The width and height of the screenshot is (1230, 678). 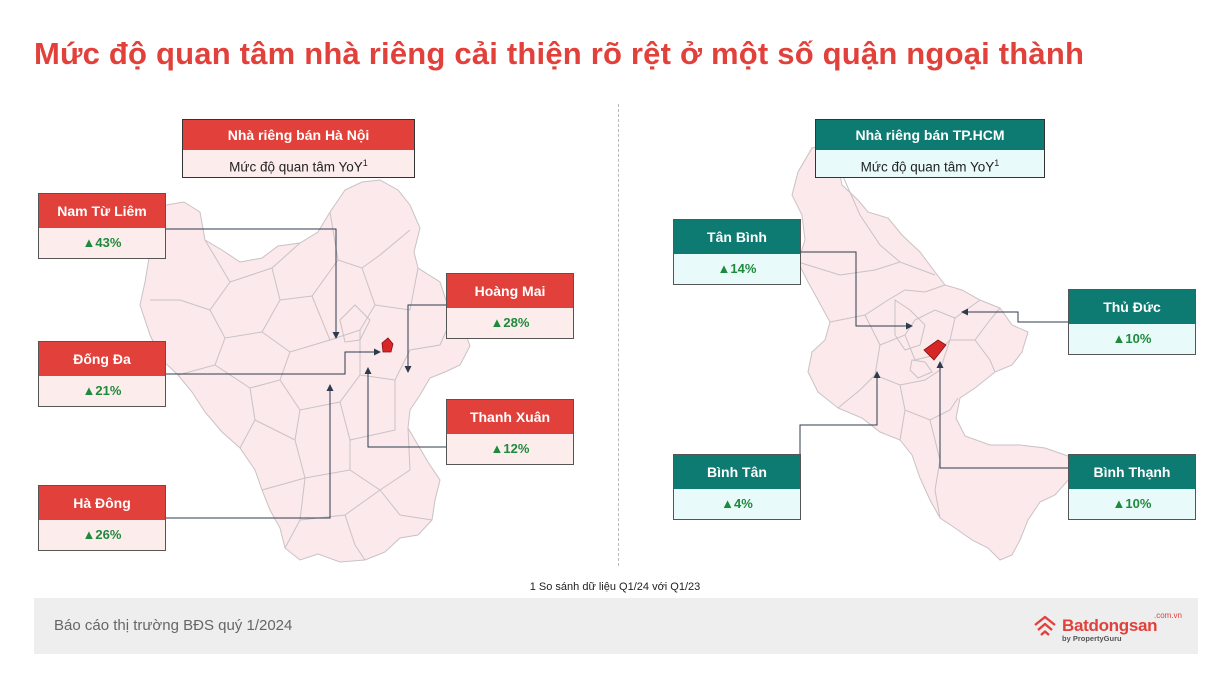 I want to click on district-card-ha-dong: Hà Đông ▲26%, so click(x=102, y=518).